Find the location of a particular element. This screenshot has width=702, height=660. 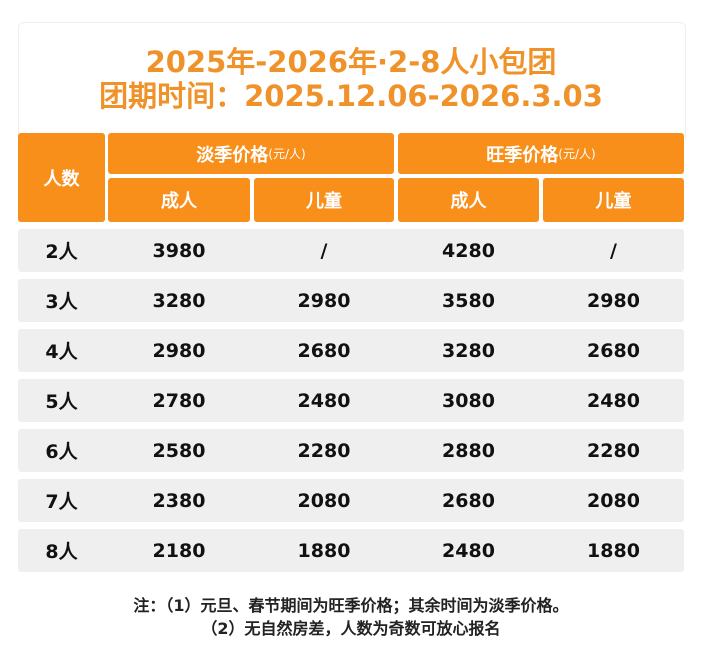

tour-dates: 团期时间：2025.12.06-2026.3.03 is located at coordinates (351, 96).